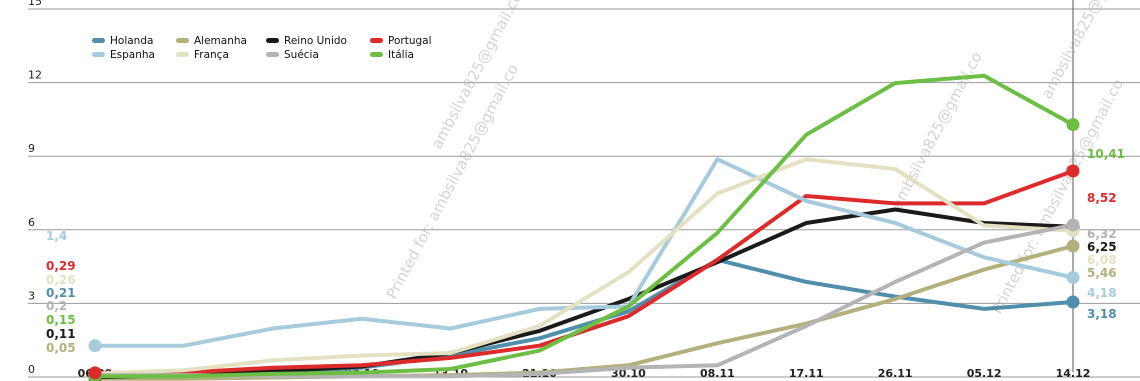  What do you see at coordinates (717, 373) in the screenshot?
I see `x-tick-label: 08.11` at bounding box center [717, 373].